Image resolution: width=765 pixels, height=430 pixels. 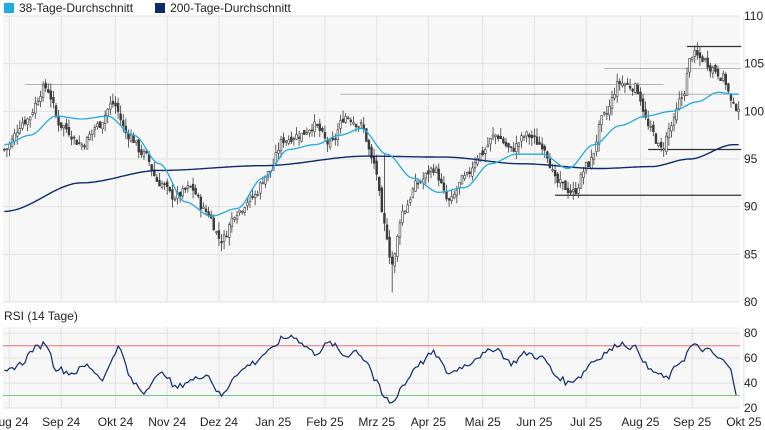 I want to click on legend-label-sma38: 38-Tage-Durchschnitt, so click(x=76, y=8).